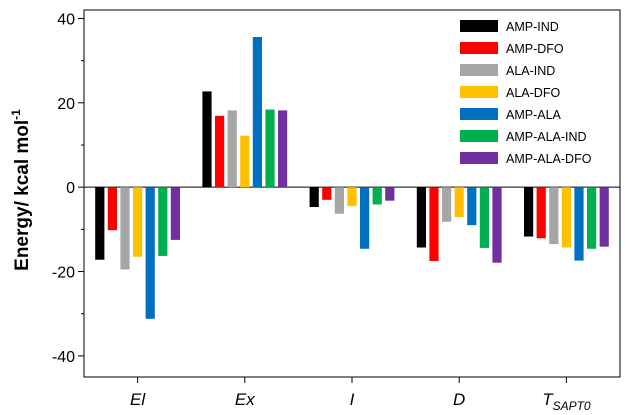 The height and width of the screenshot is (415, 633). I want to click on y-axis: -40 -20 0 20 40, so click(68, 188).